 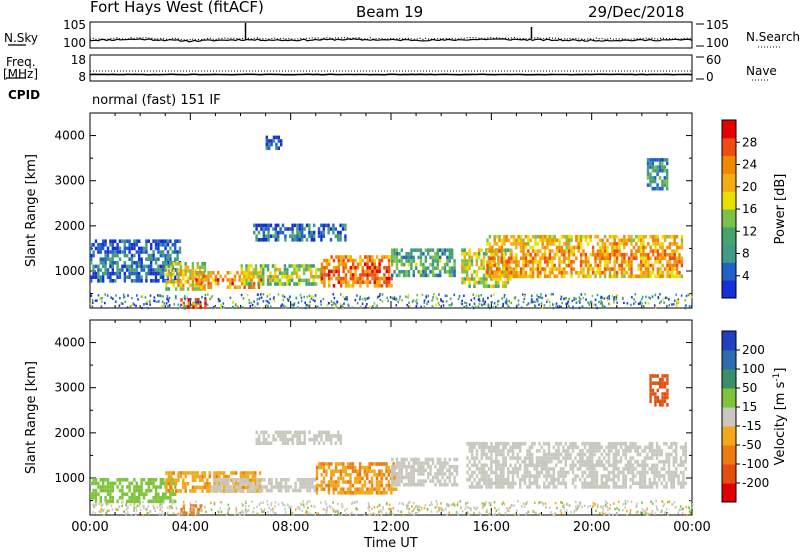 I want to click on nave-ytick-label: 0, so click(x=710, y=77).